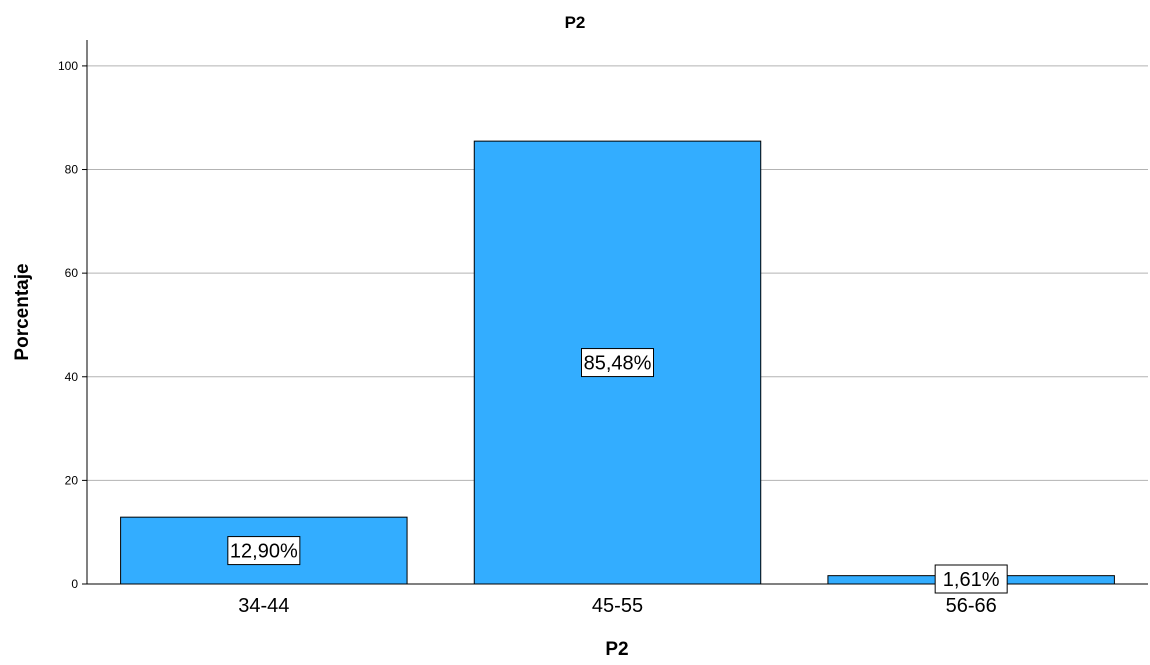 The height and width of the screenshot is (665, 1150). I want to click on y-tick-label: 20, so click(72, 480).